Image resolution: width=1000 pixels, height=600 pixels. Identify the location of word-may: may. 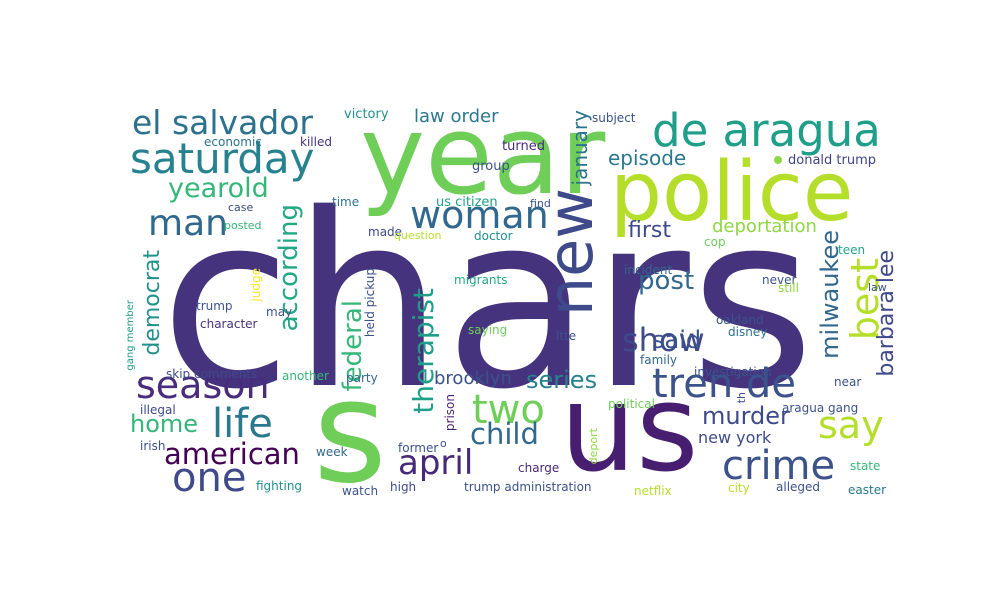
(279, 312).